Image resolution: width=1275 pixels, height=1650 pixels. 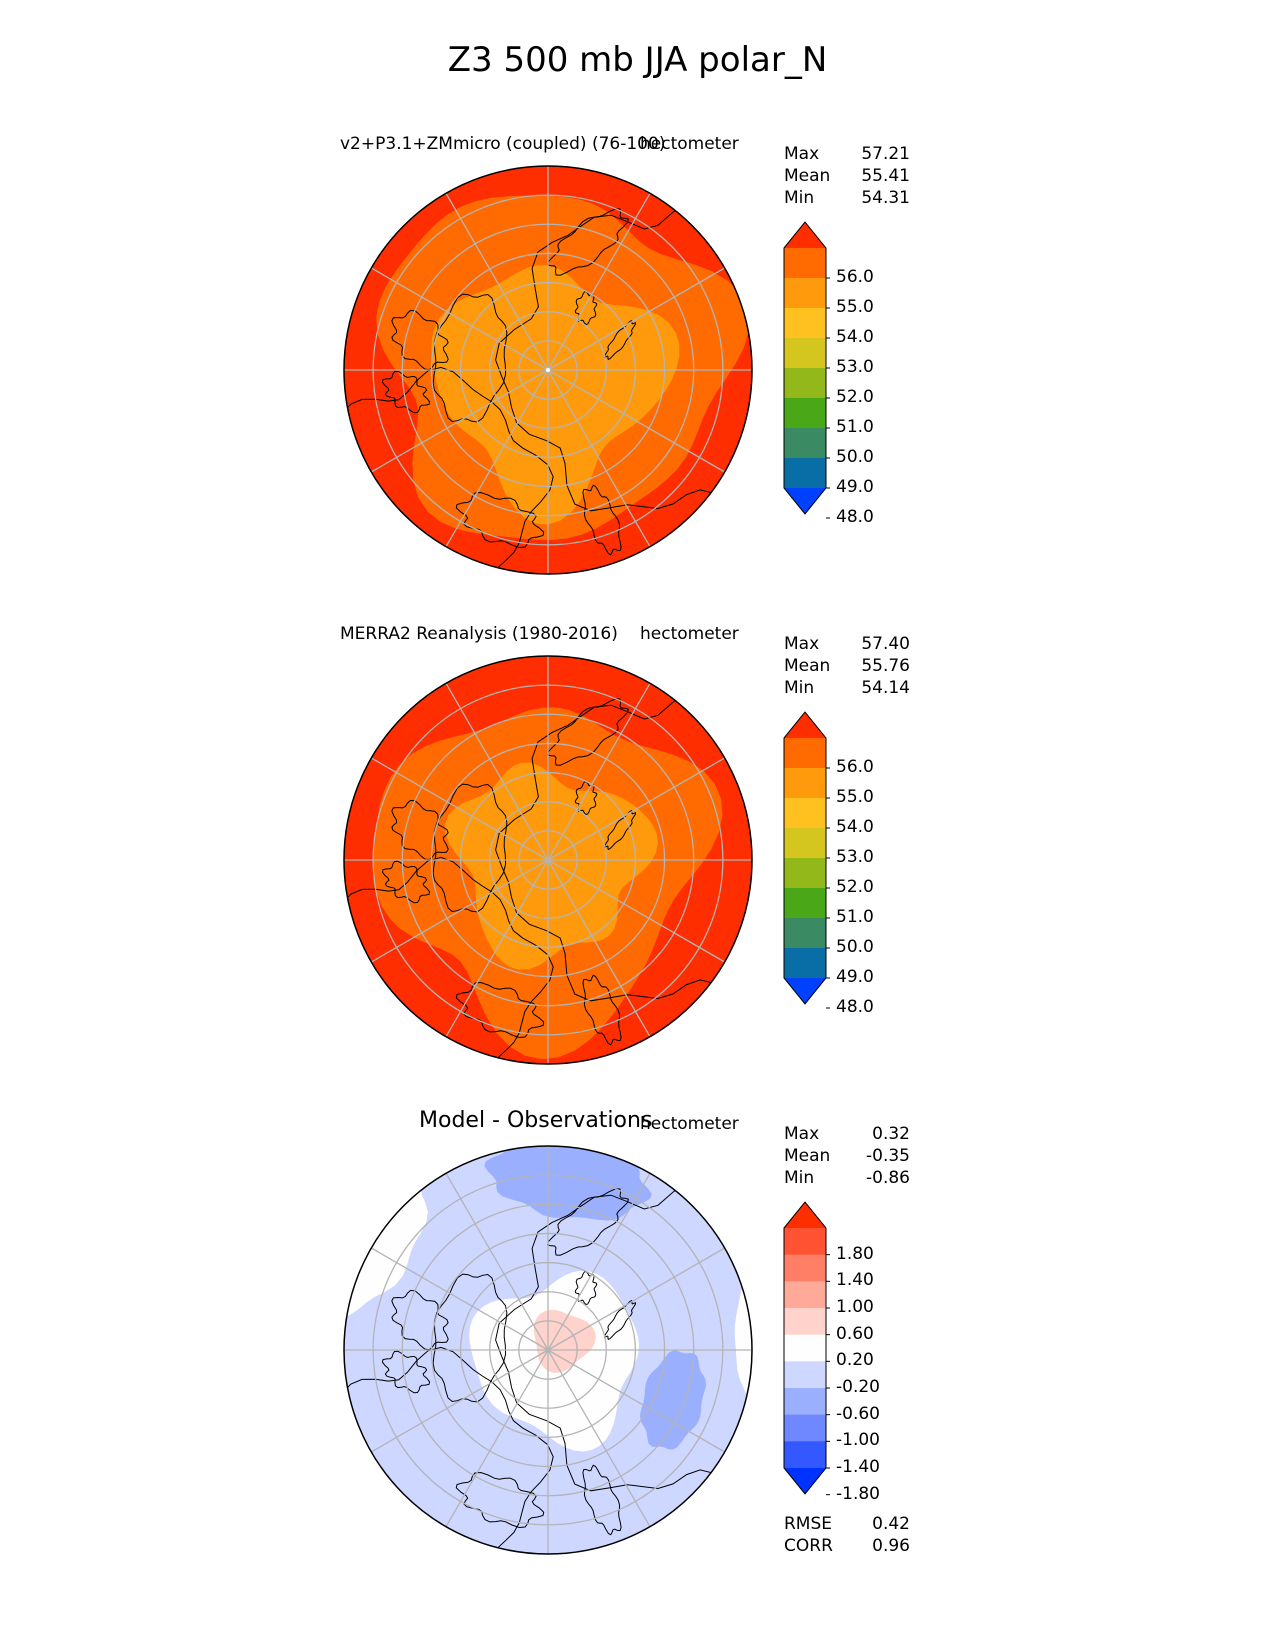 I want to click on panel-1-stat-label: Max, so click(x=802, y=154).